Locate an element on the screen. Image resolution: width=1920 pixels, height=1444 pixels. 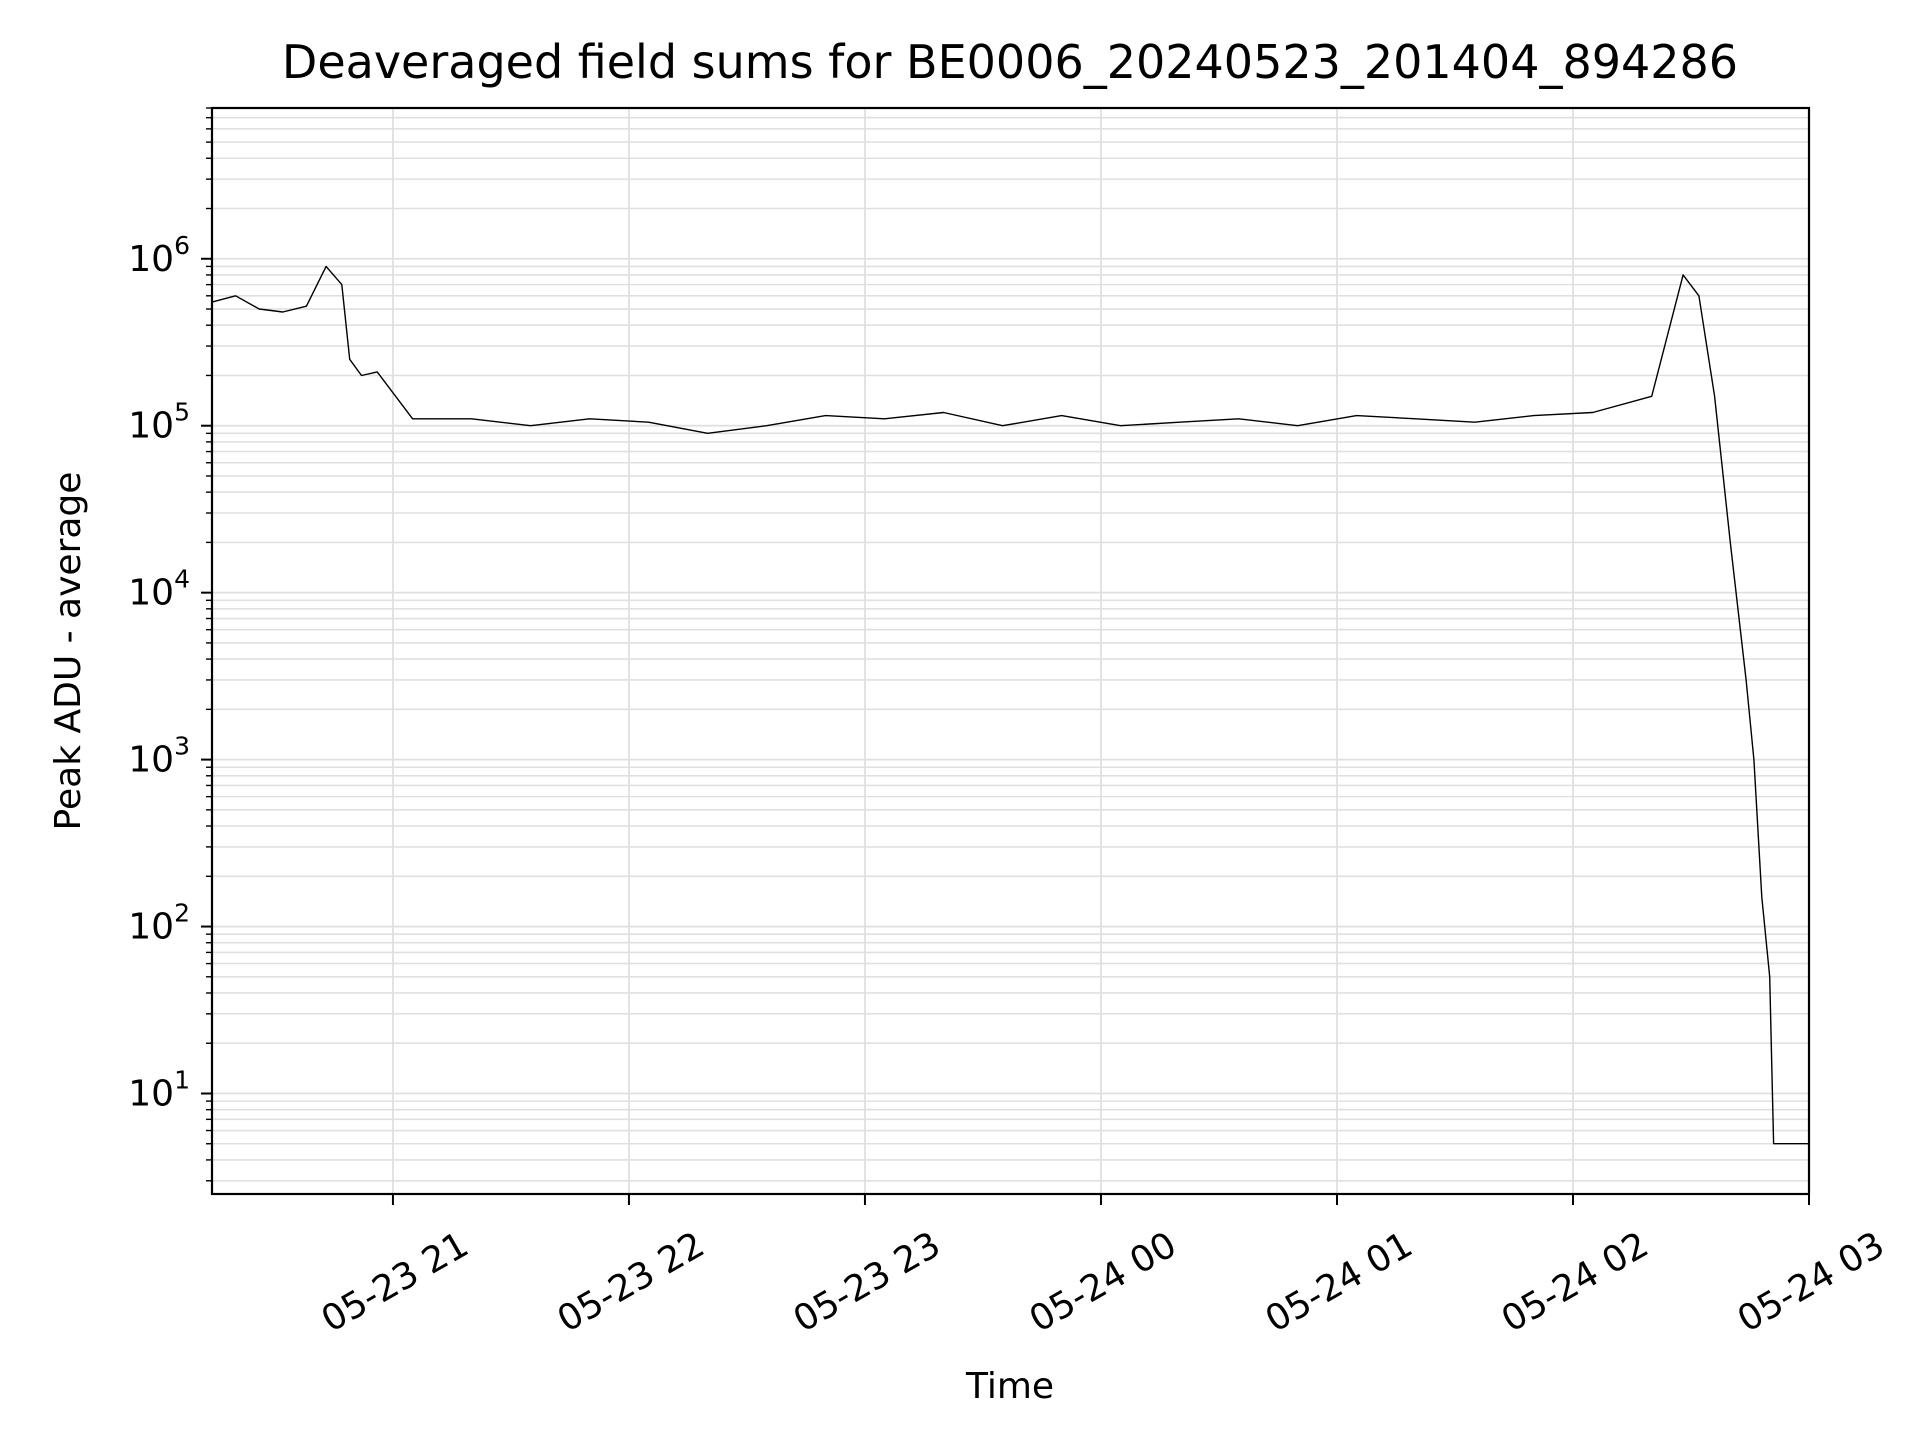
y-tick-label-exponent: 5 is located at coordinates (182, 412).